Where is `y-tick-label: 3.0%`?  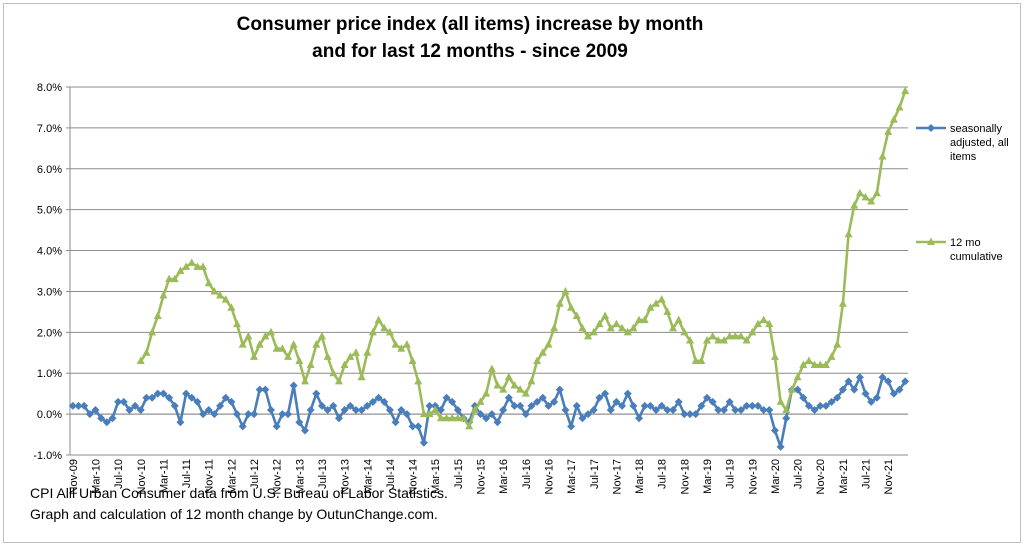
y-tick-label: 3.0% is located at coordinates (49, 292).